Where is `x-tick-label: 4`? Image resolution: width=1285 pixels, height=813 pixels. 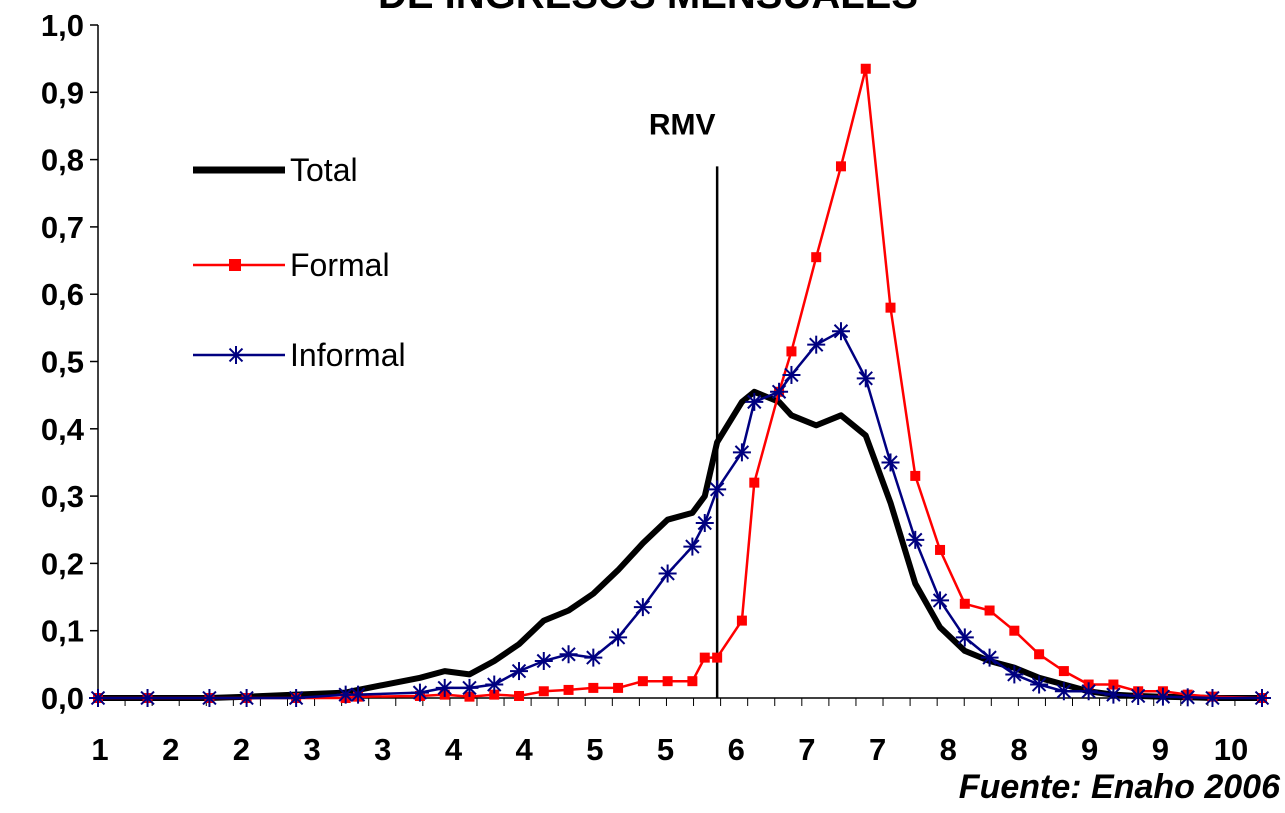 x-tick-label: 4 is located at coordinates (454, 749).